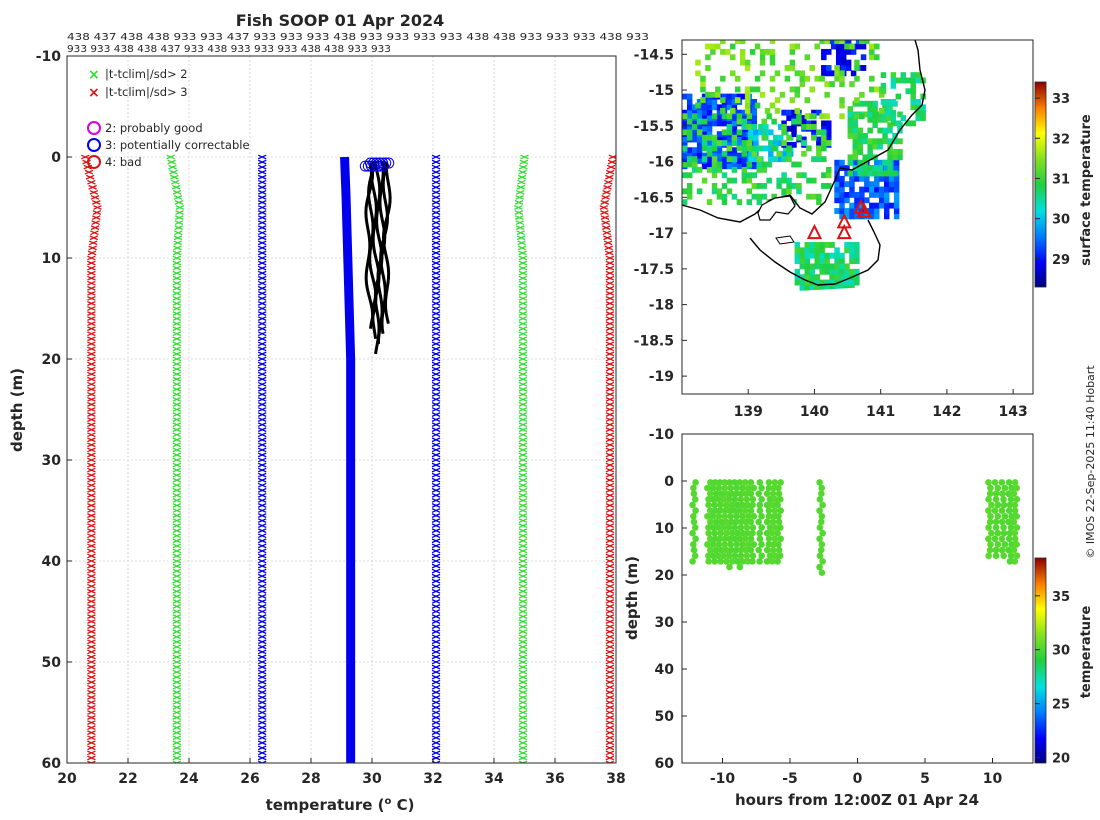  I want to click on coastline-south, so click(815, 252).